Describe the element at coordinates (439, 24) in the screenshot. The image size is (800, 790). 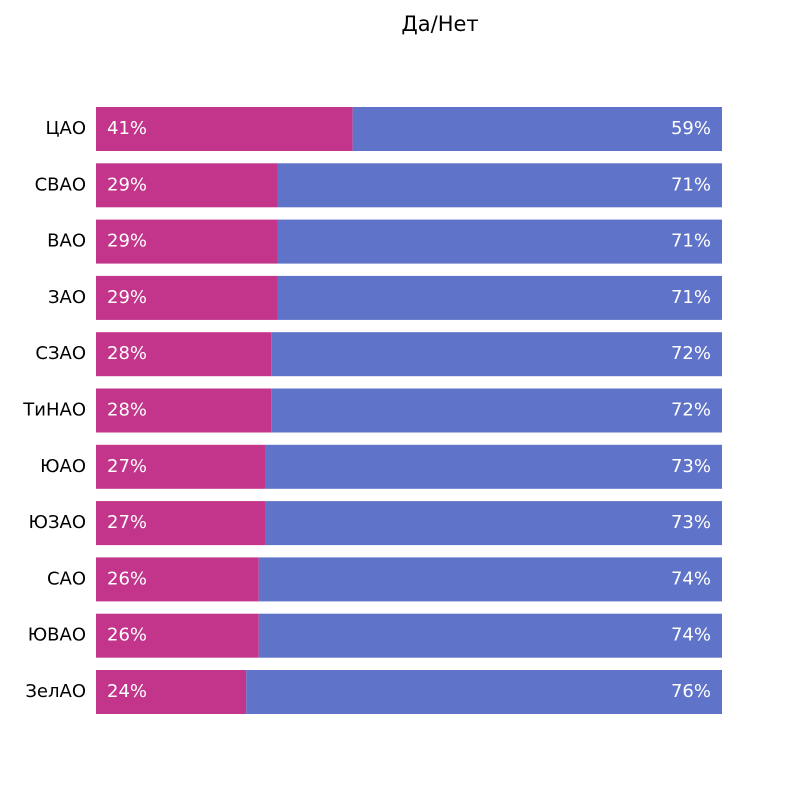
I see `chart-title: Да/Нет` at that location.